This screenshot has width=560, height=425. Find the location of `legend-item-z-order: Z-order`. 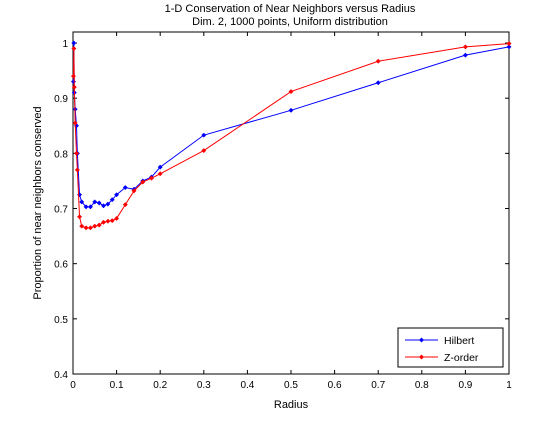

legend-item-z-order: Z-order is located at coordinates (442, 358).